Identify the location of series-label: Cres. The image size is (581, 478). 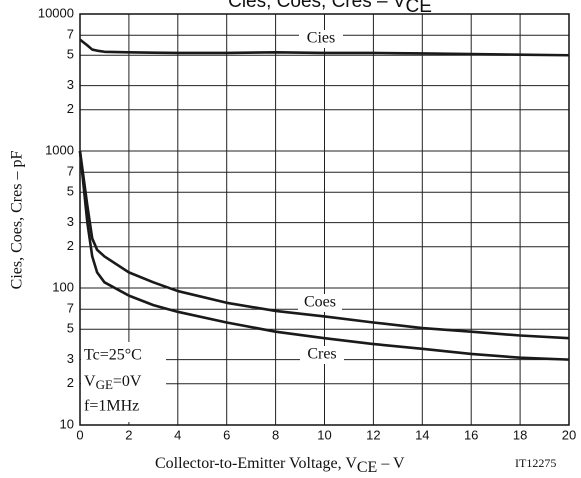
(321, 354).